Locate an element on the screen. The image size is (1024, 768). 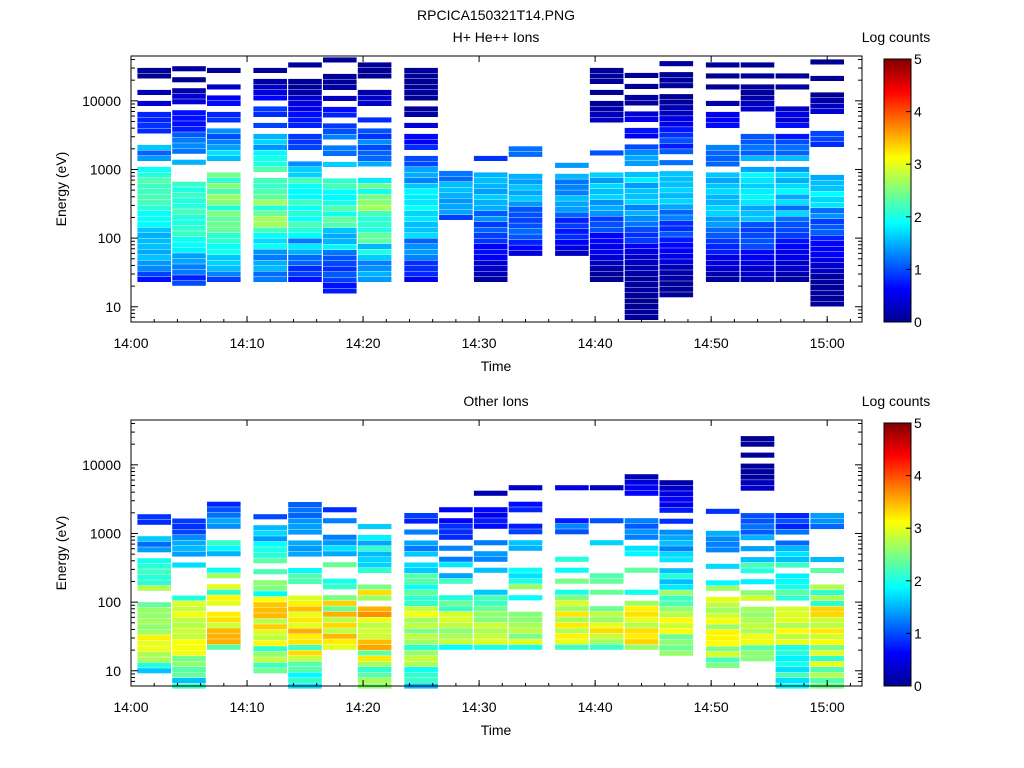
y-axis-label: Energy (eV) is located at coordinates (61, 189).